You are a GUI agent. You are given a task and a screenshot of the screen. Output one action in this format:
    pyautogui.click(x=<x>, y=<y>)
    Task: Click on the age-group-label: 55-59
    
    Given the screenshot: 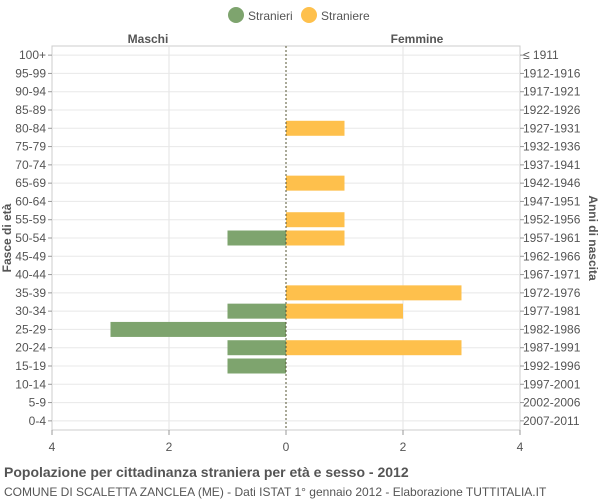 What is the action you would take?
    pyautogui.click(x=30, y=220)
    